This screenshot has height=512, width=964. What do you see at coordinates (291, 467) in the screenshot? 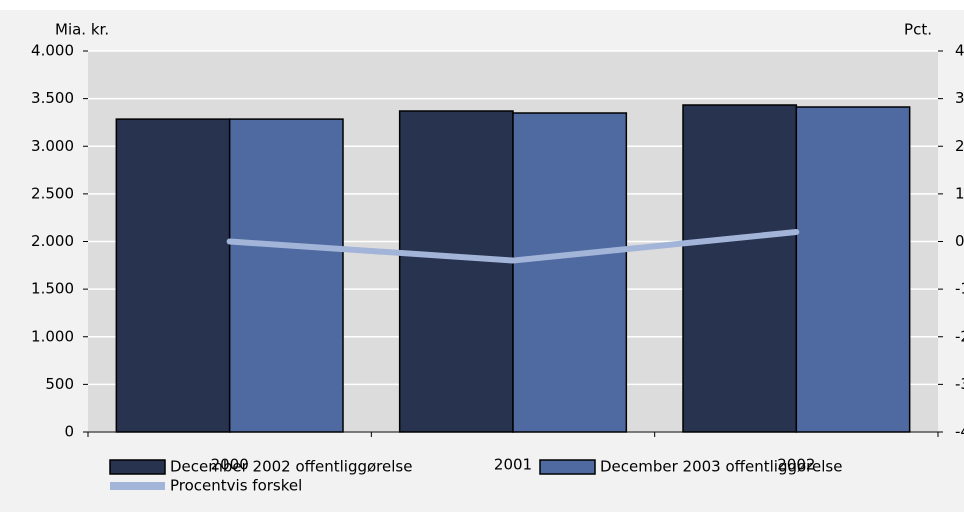
I see `legend-label: December 2002 offentliggørelse` at bounding box center [291, 467].